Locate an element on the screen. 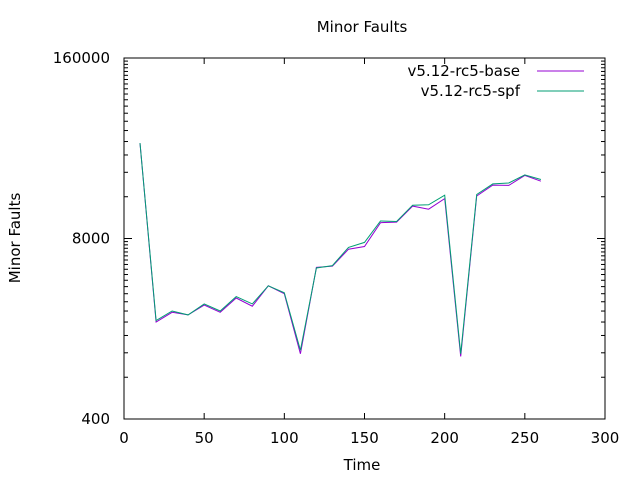 The height and width of the screenshot is (480, 640). x-tick-label: 200 is located at coordinates (444, 438).